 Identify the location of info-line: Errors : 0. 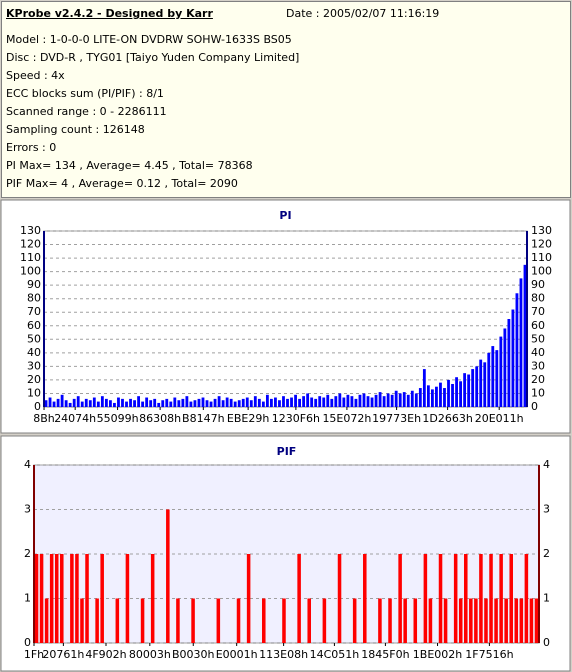
(31, 147).